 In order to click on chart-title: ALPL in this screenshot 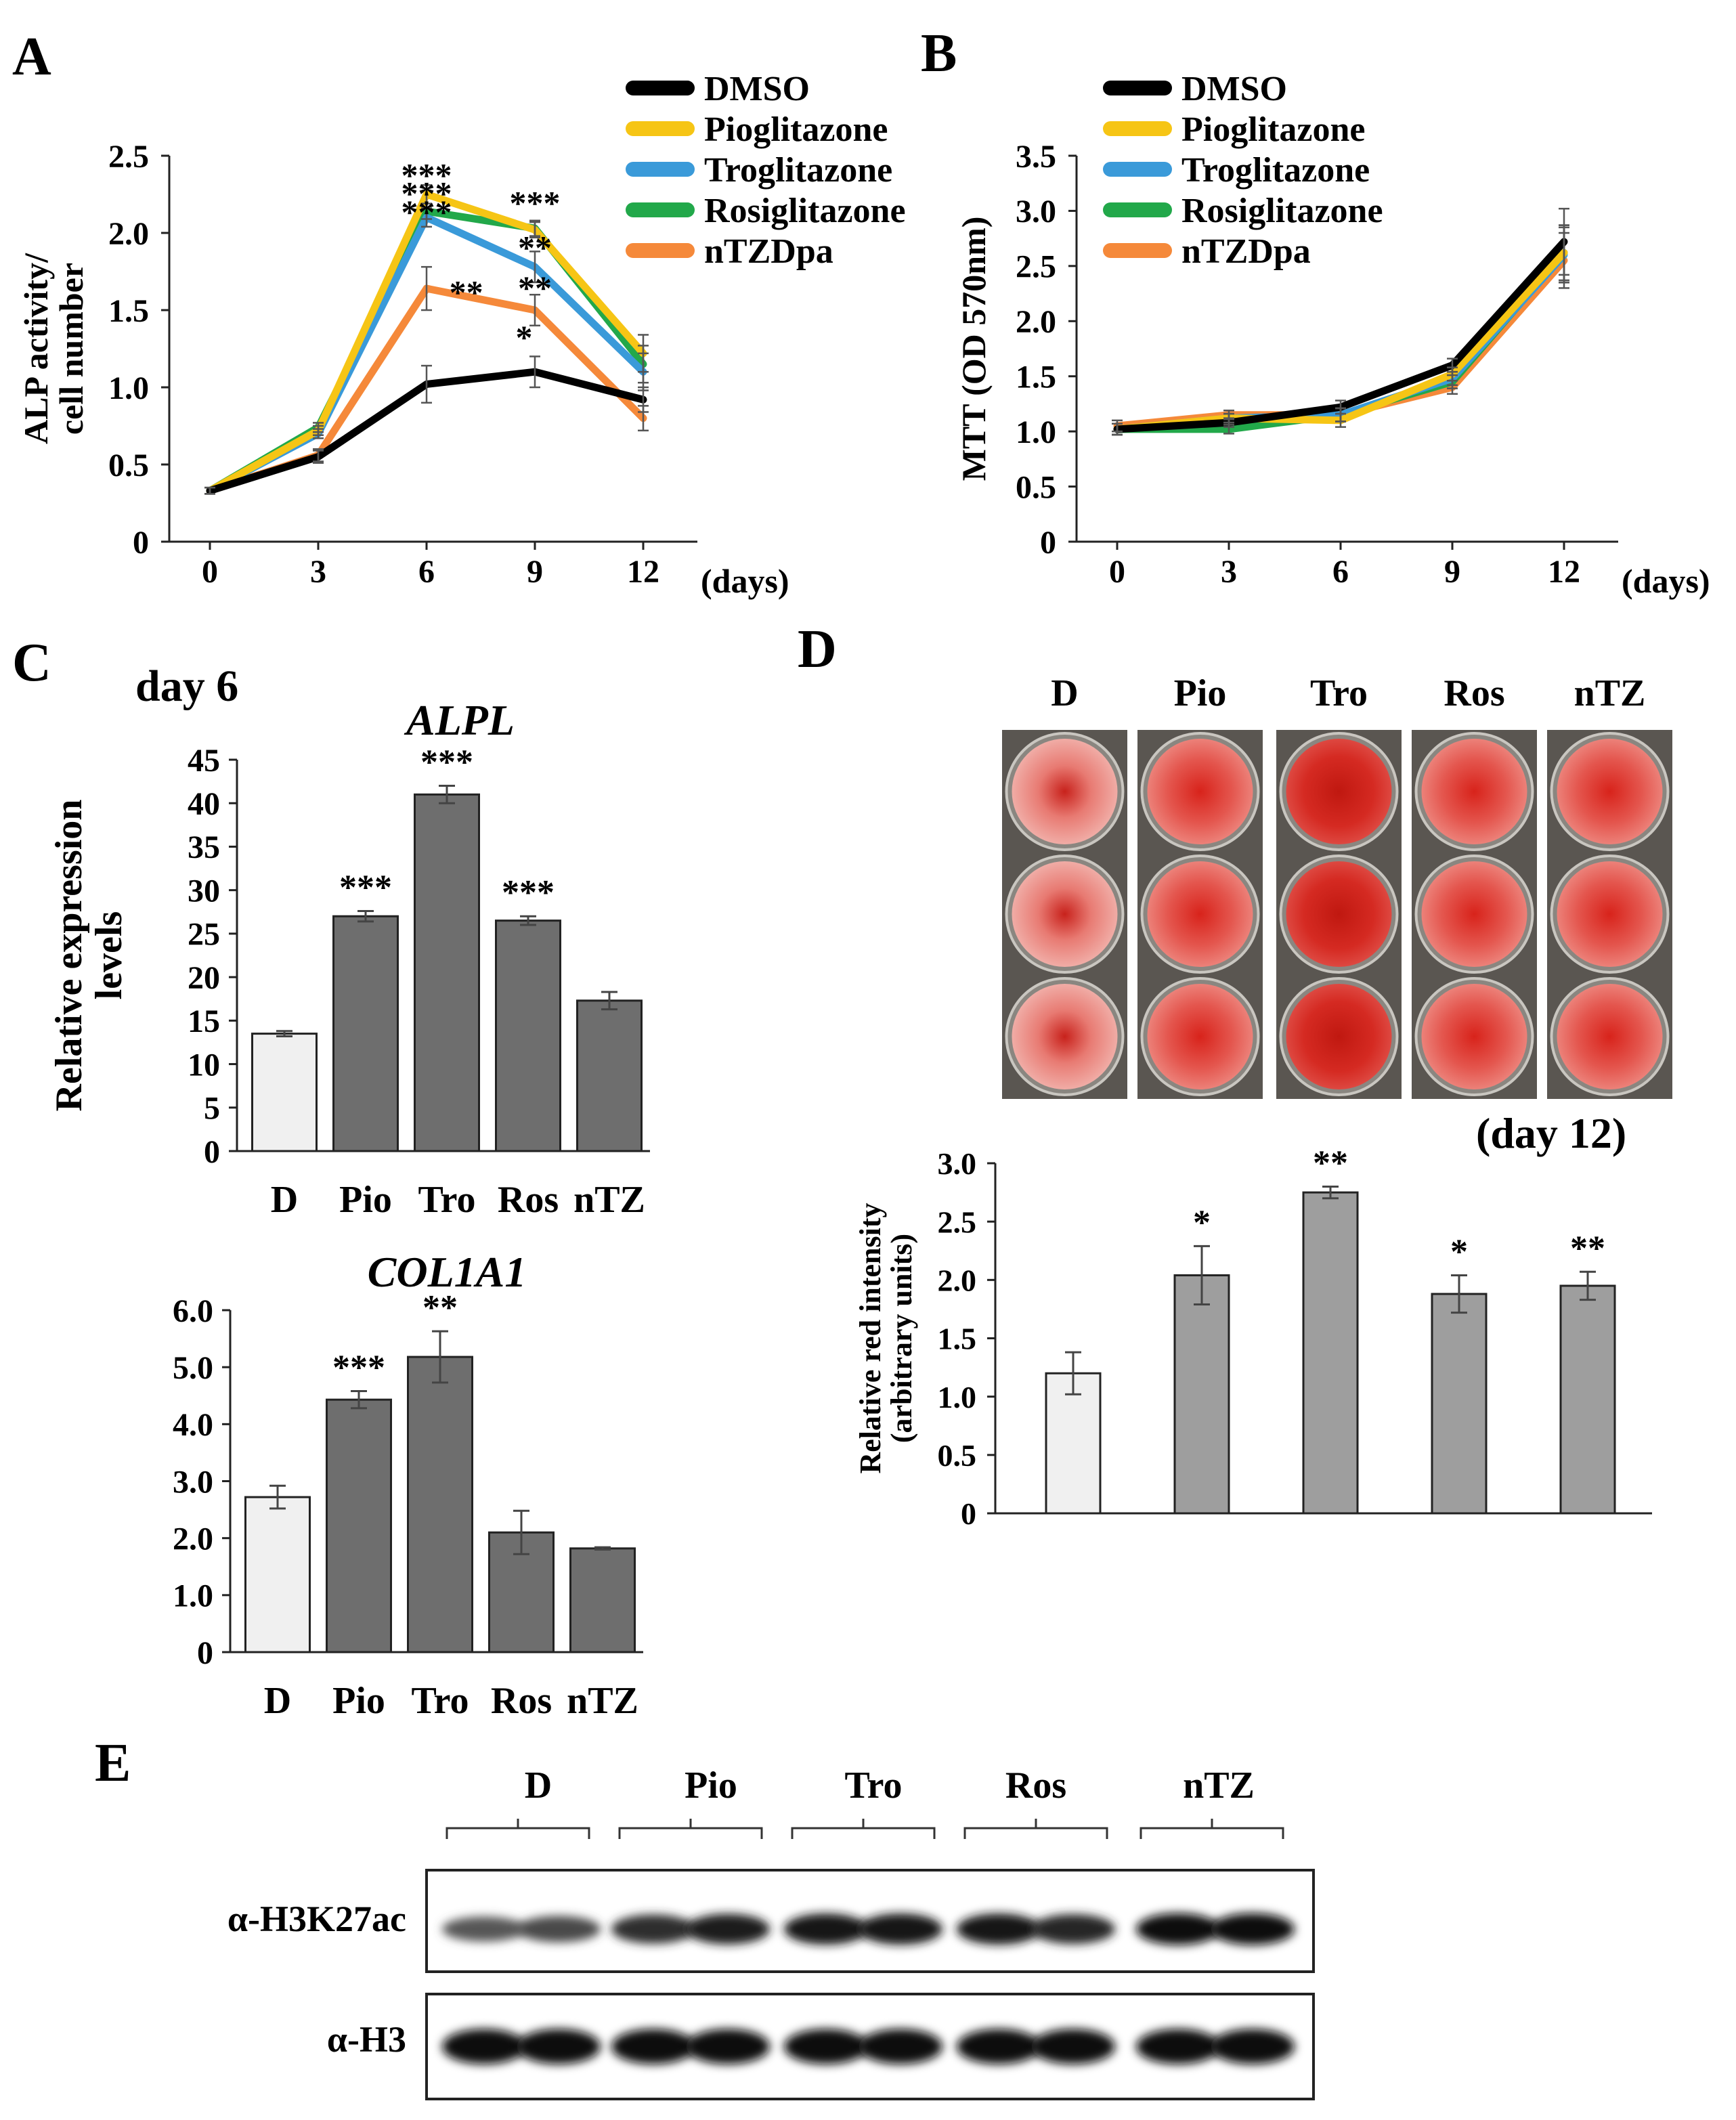, I will do `click(459, 720)`.